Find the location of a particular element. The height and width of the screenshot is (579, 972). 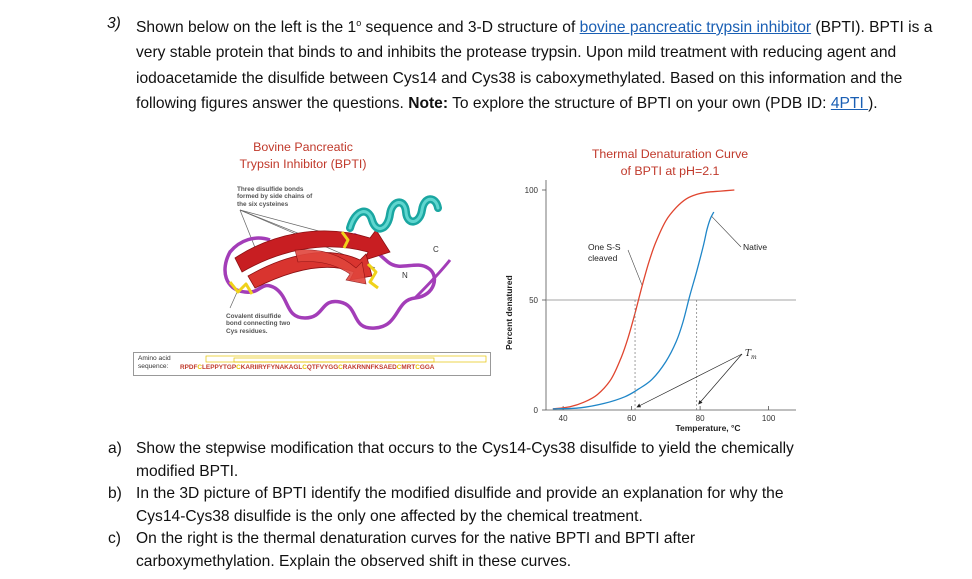

bpti-link: bovine pancreatic trypsin inhibitor is located at coordinates (695, 28).